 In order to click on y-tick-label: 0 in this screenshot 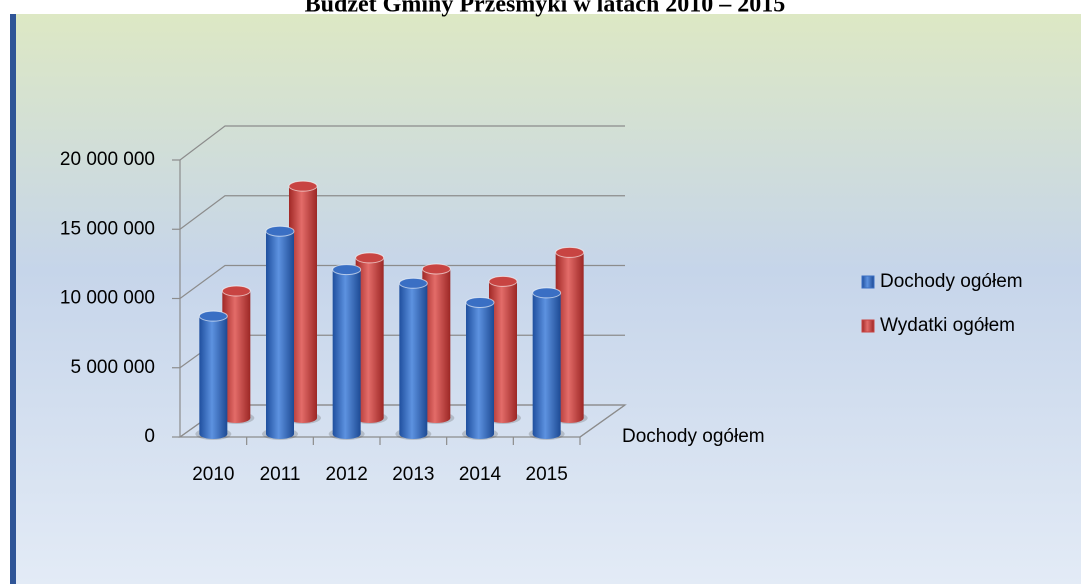, I will do `click(149, 436)`.